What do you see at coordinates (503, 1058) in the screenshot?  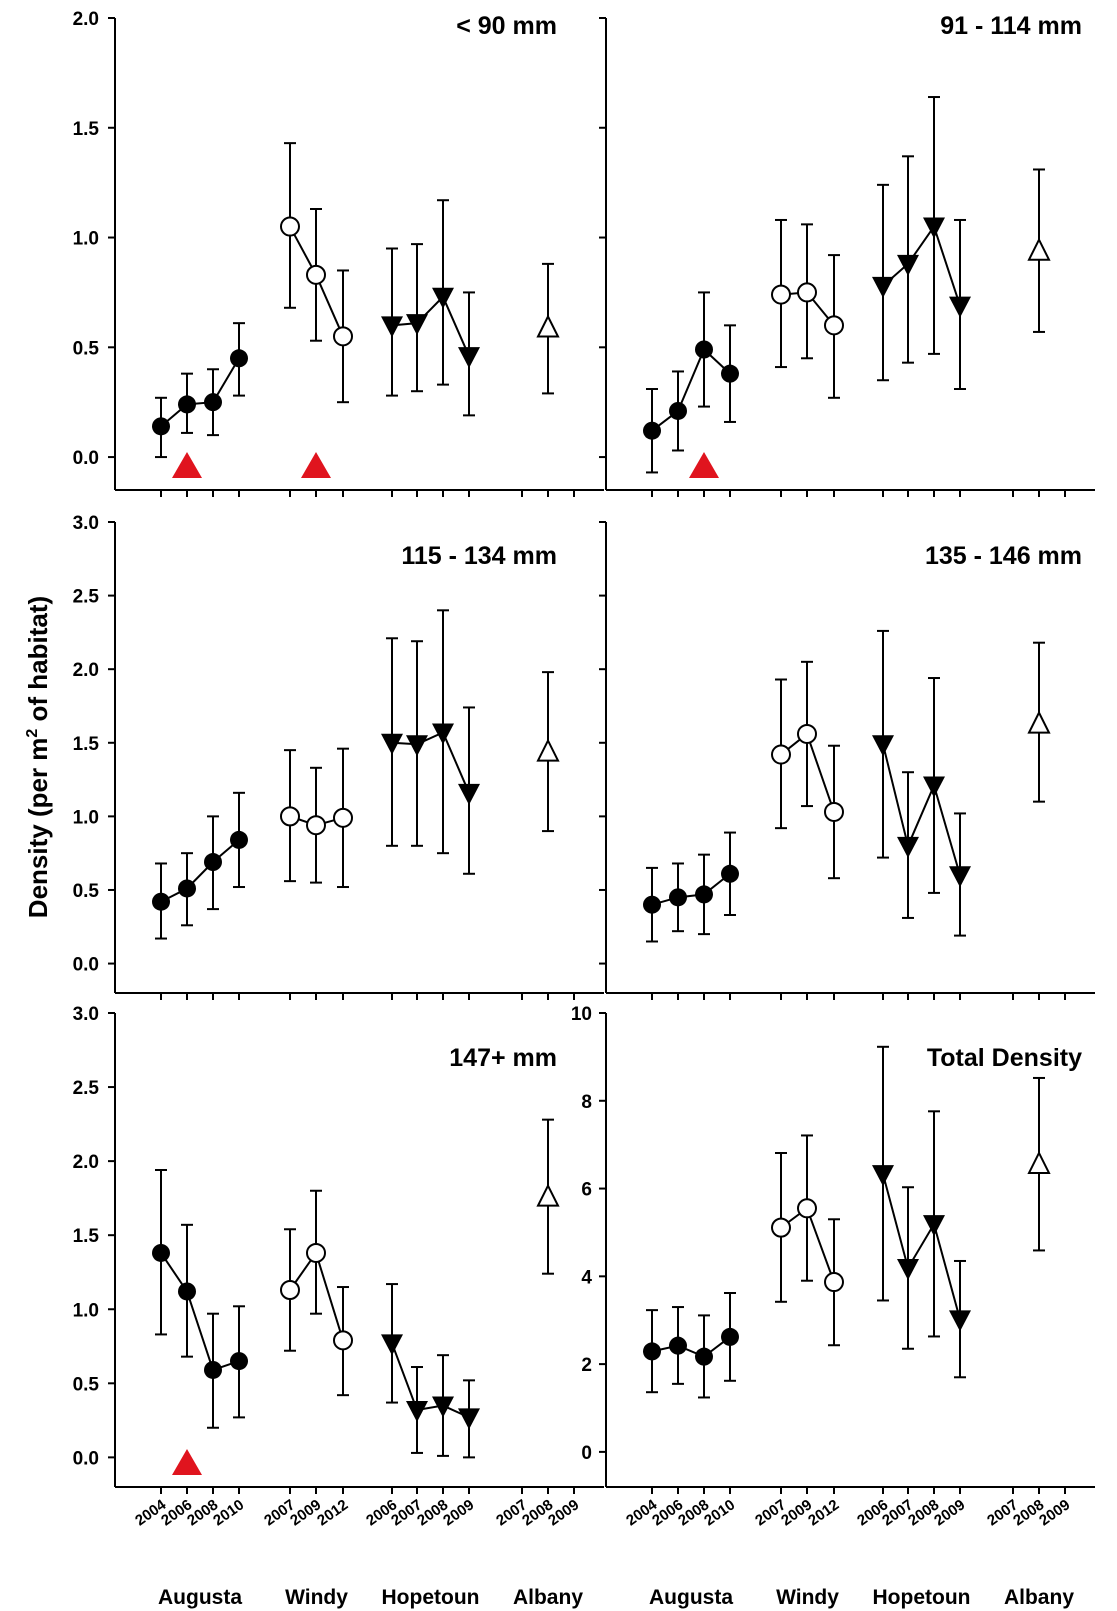 I see `panel-title: 147+ mm` at bounding box center [503, 1058].